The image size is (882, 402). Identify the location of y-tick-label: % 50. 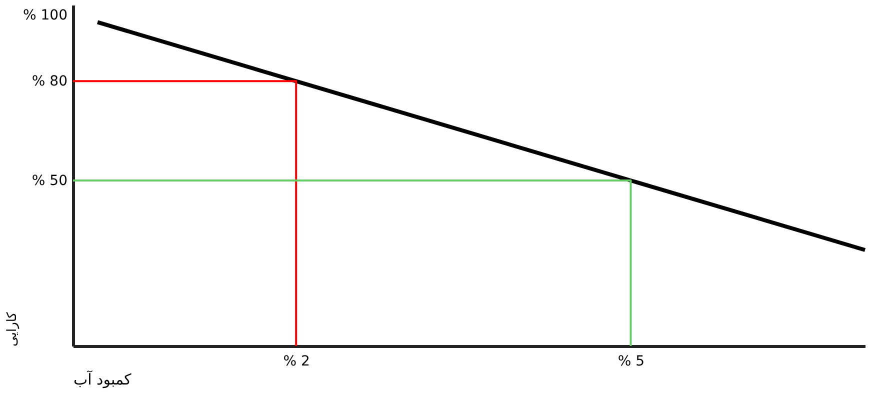
(50, 180).